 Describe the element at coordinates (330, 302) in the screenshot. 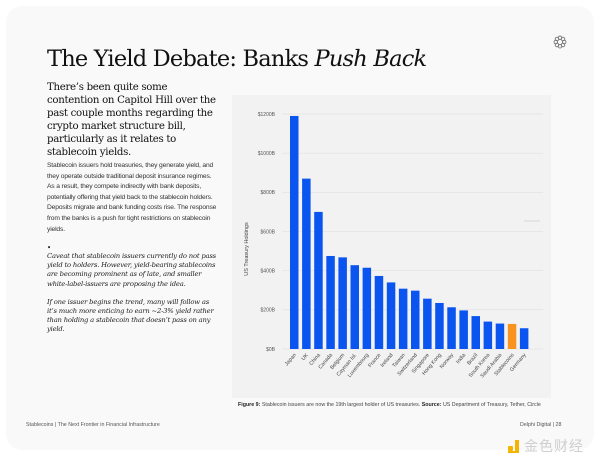

I see `bar-canada` at that location.